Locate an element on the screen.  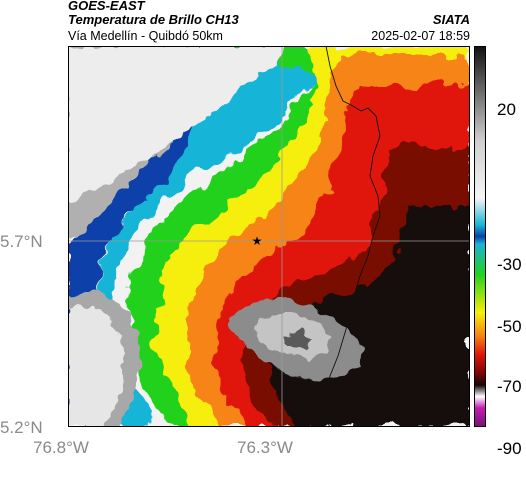
coldest-core is located at coordinates (295, 339).